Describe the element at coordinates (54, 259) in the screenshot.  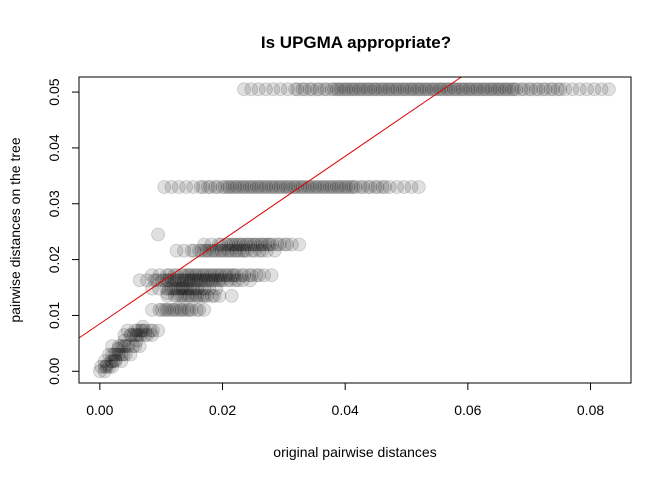
I see `y-tick-label: 0.02` at that location.